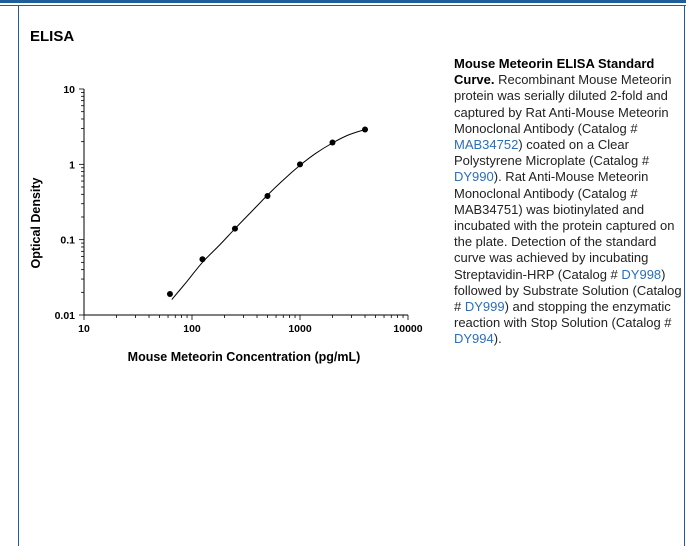 Image resolution: width=686 pixels, height=546 pixels. I want to click on catalog-link-dy999: DY999, so click(484, 307).